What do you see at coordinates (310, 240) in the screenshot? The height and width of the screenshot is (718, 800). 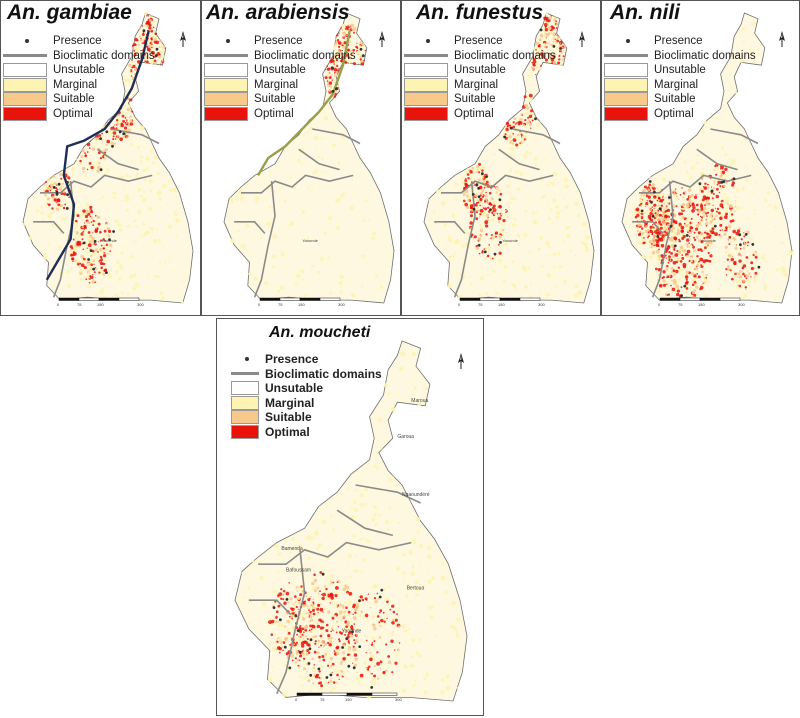 I see `place-label: Yaounde` at bounding box center [310, 240].